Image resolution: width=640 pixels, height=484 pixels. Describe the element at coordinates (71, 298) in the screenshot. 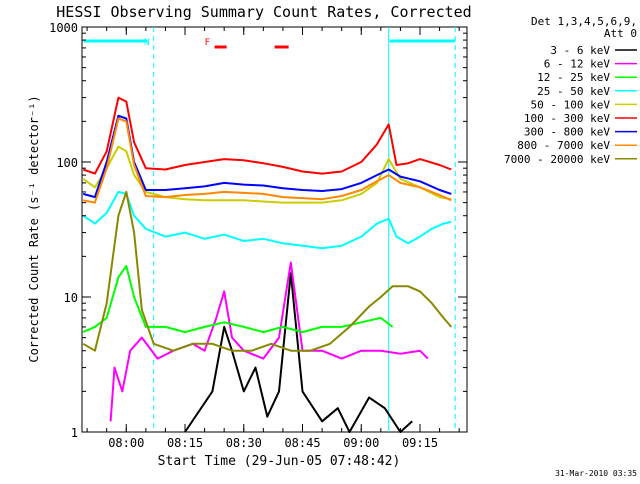

I see `y-tick-label: 10` at that location.